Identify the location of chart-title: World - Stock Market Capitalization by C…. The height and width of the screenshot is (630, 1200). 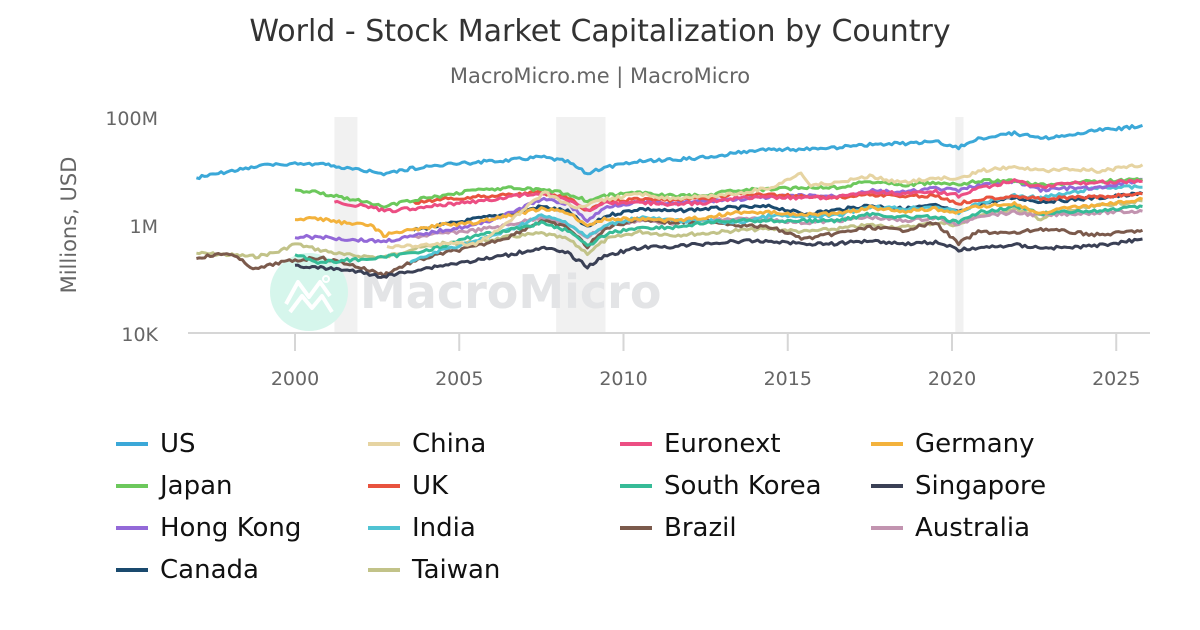
(600, 31).